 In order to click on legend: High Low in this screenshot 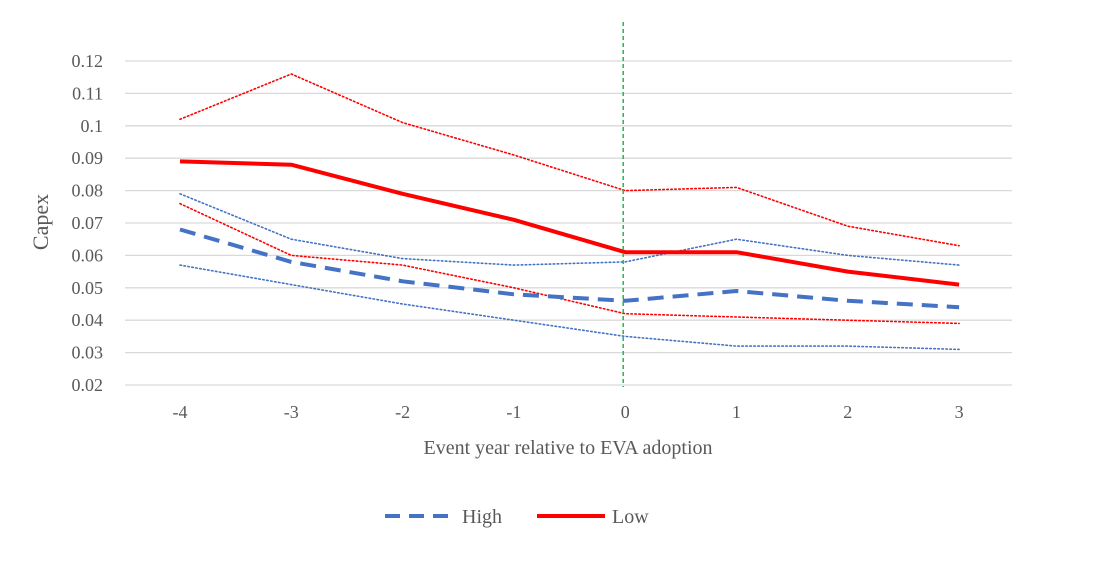, I will do `click(517, 517)`.